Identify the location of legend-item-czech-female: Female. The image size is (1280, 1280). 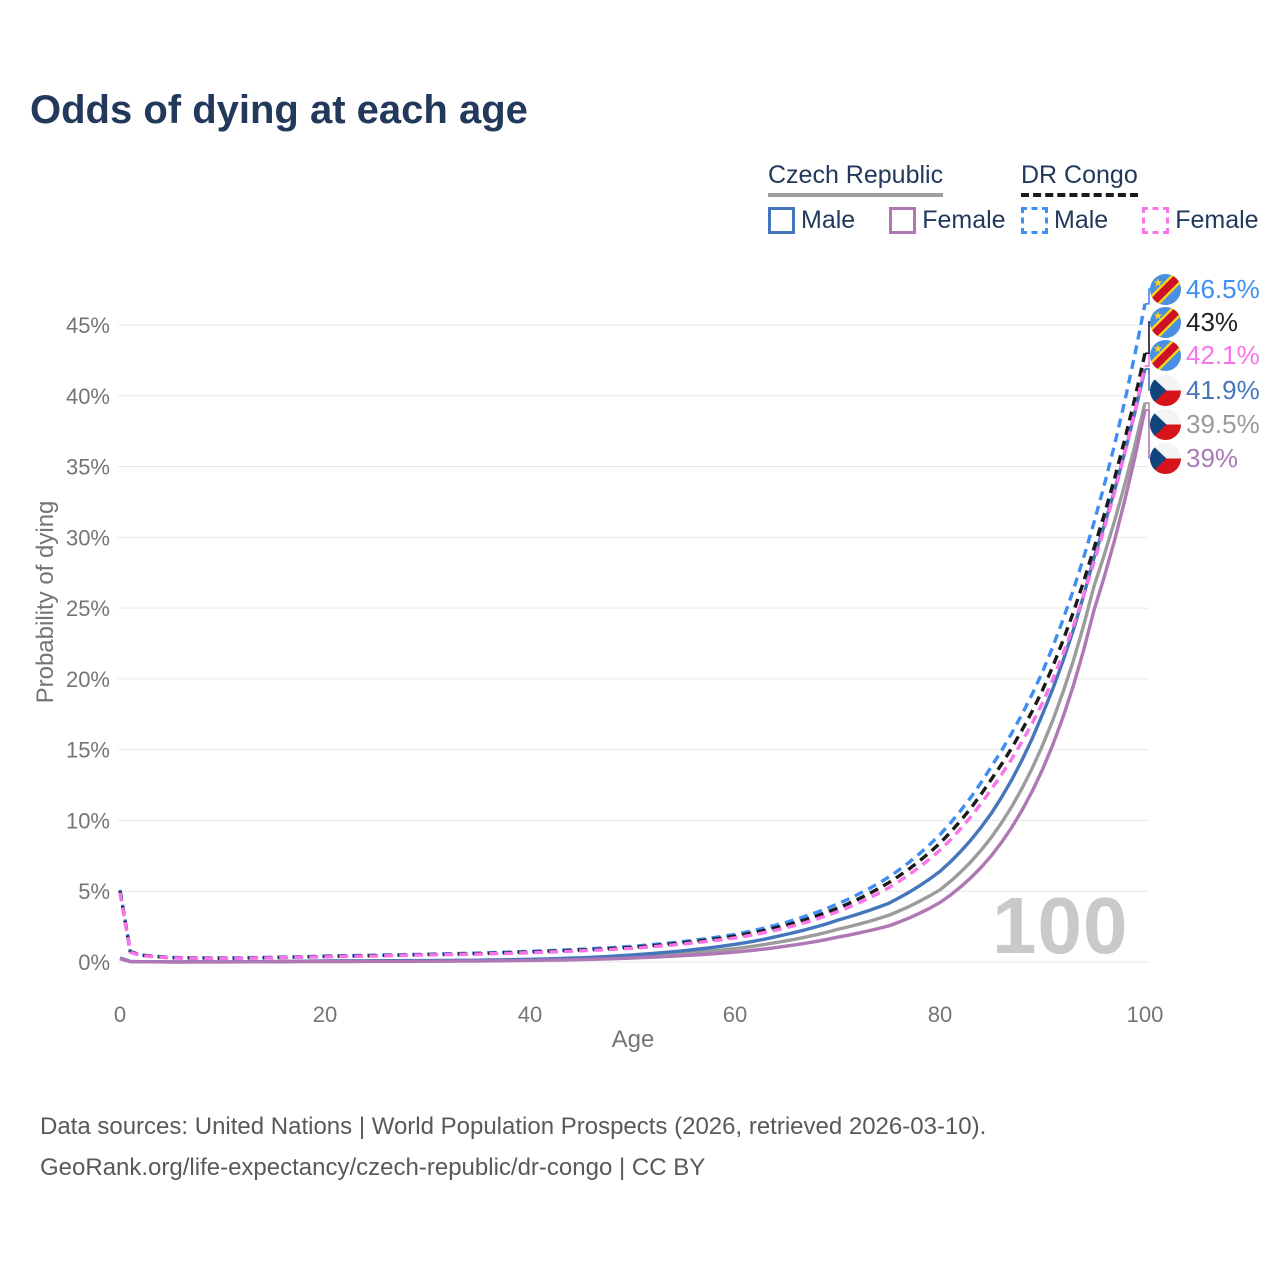
(947, 220).